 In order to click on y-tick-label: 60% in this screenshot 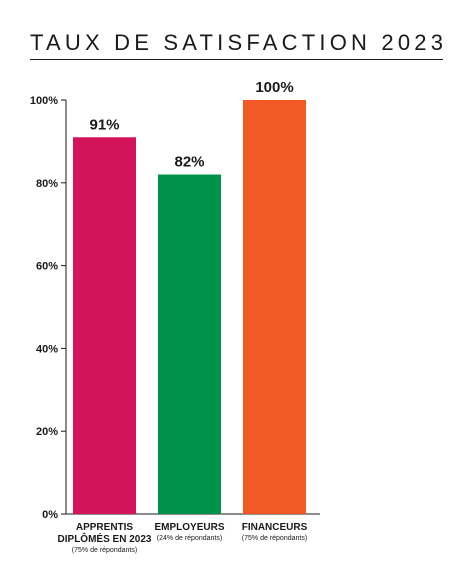, I will do `click(47, 267)`.